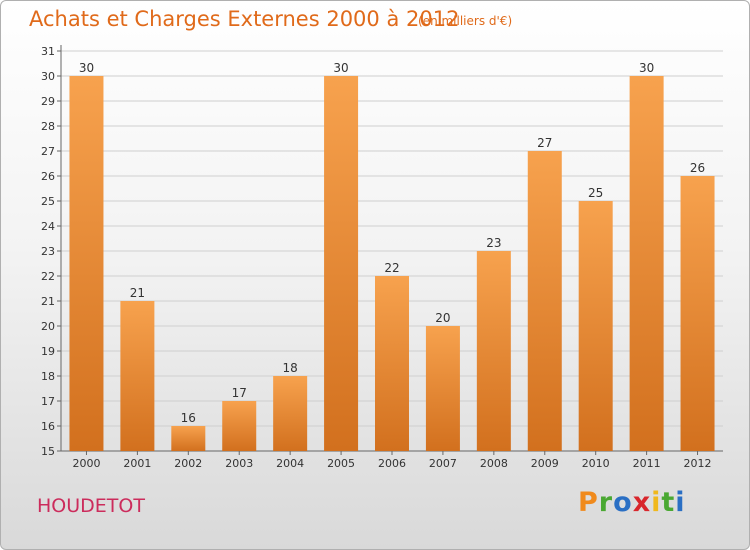 The width and height of the screenshot is (750, 550). I want to click on x-tick-label: 2012, so click(698, 463).